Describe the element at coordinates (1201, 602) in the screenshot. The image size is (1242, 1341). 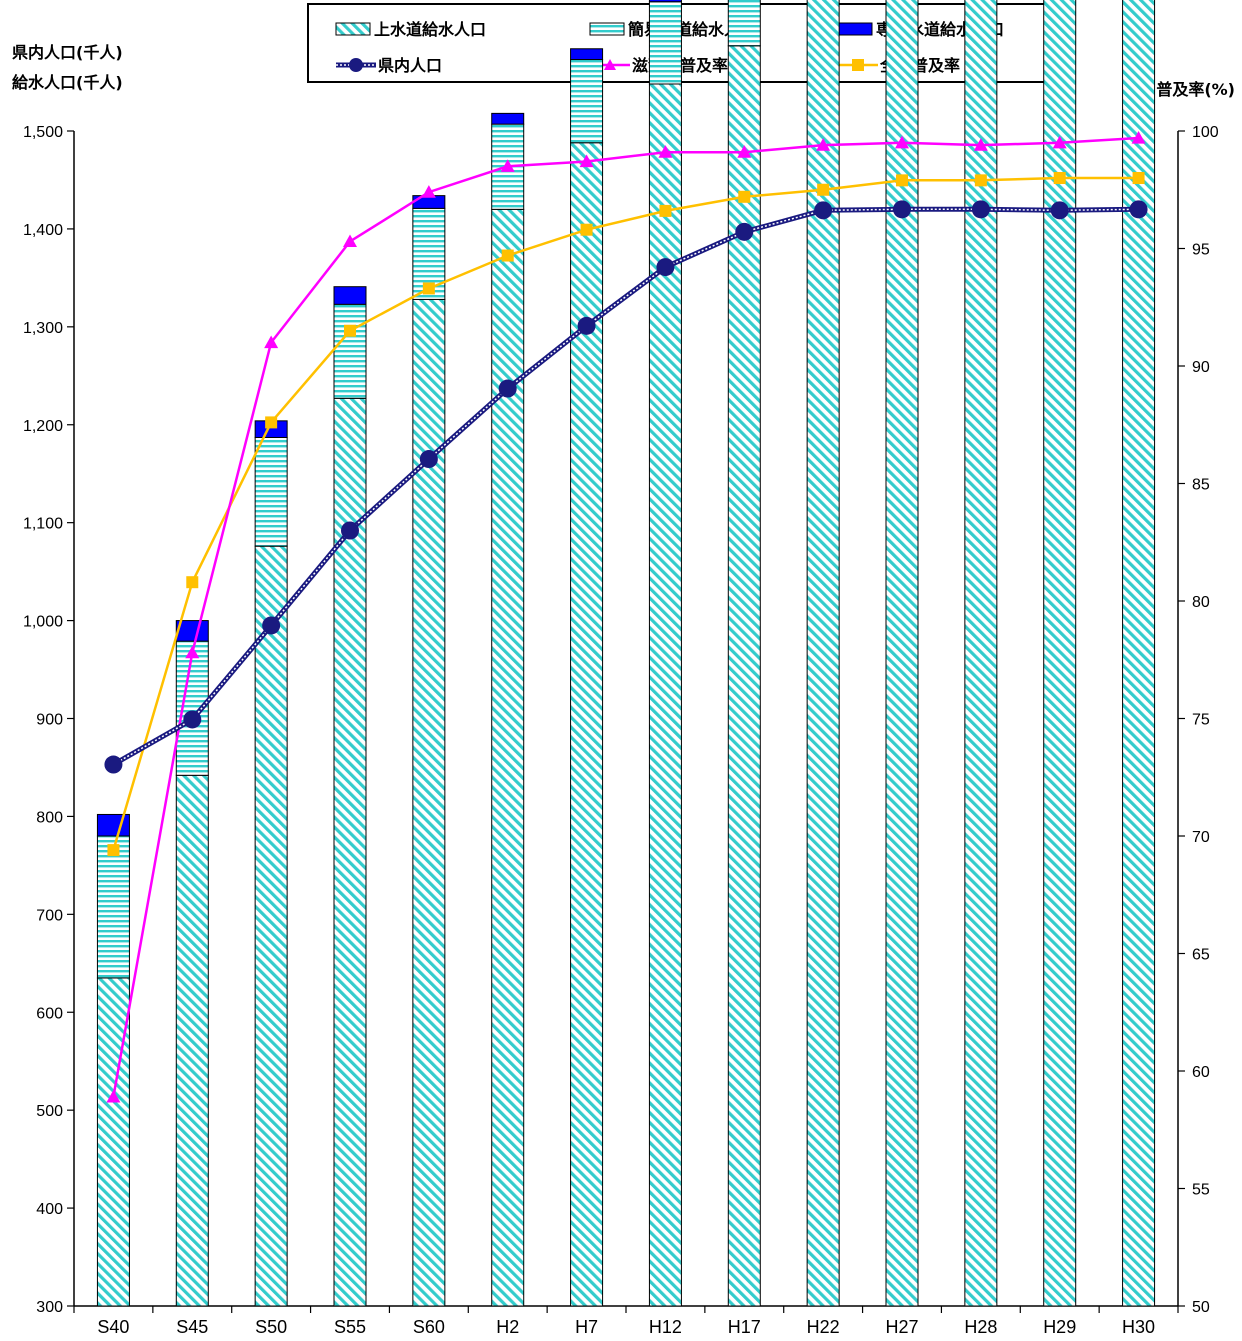
I see `right-tick-label: 80` at that location.